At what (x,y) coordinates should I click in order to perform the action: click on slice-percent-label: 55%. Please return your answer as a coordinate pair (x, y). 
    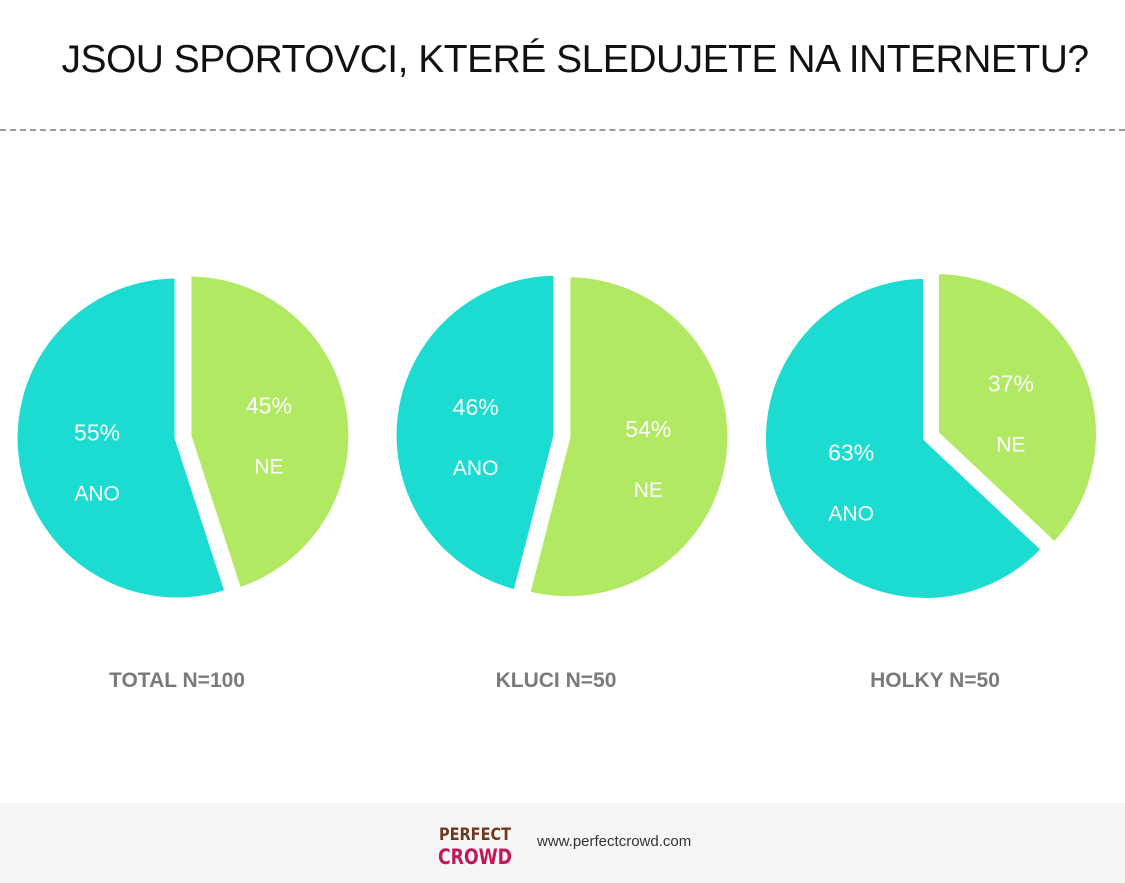
    Looking at the image, I should click on (97, 433).